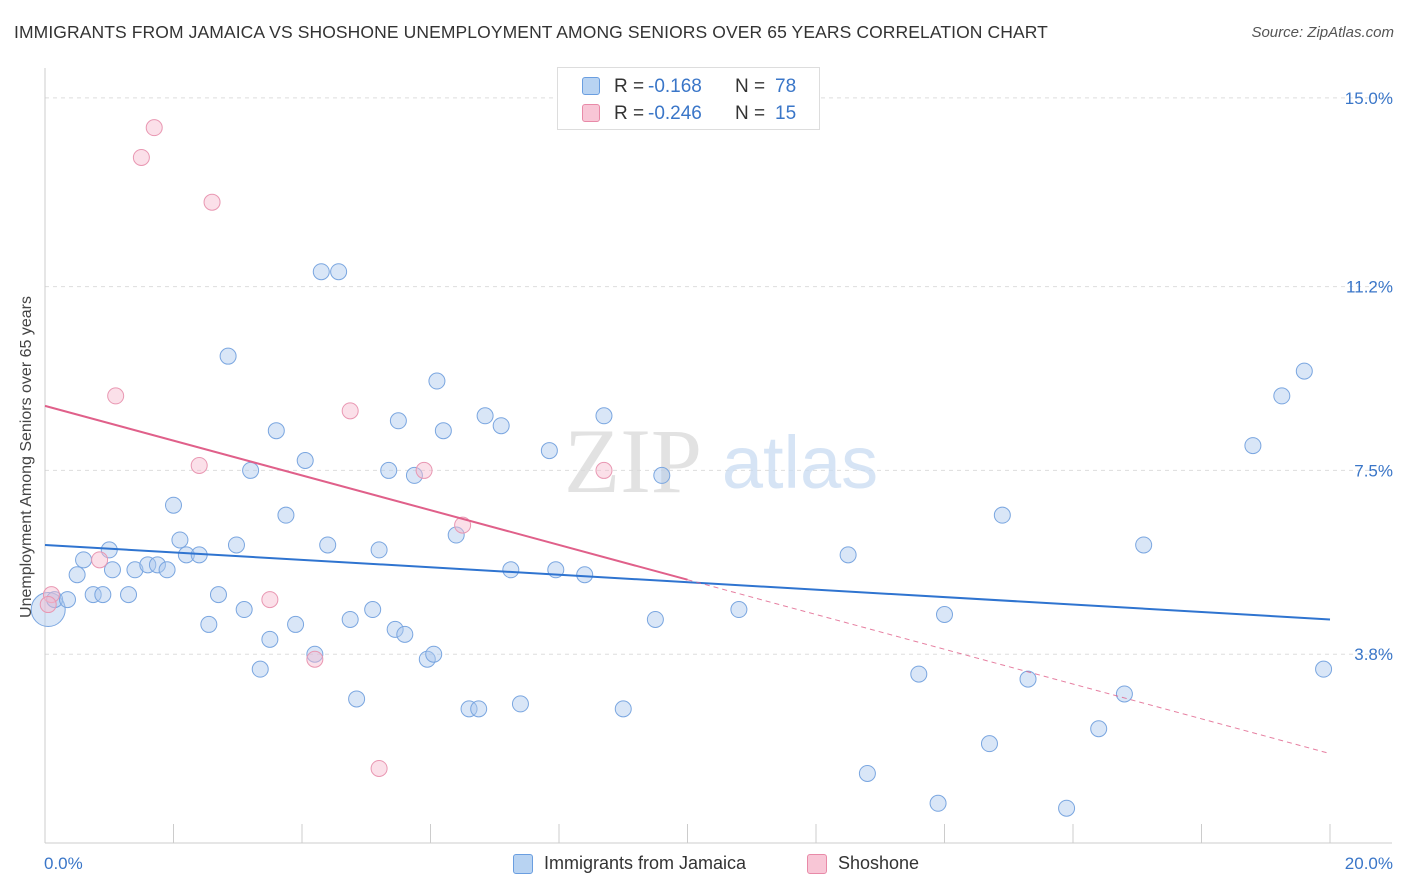 The image size is (1406, 892). Describe the element at coordinates (63, 863) in the screenshot. I see `x-tick-label-min: 0.0%` at that location.